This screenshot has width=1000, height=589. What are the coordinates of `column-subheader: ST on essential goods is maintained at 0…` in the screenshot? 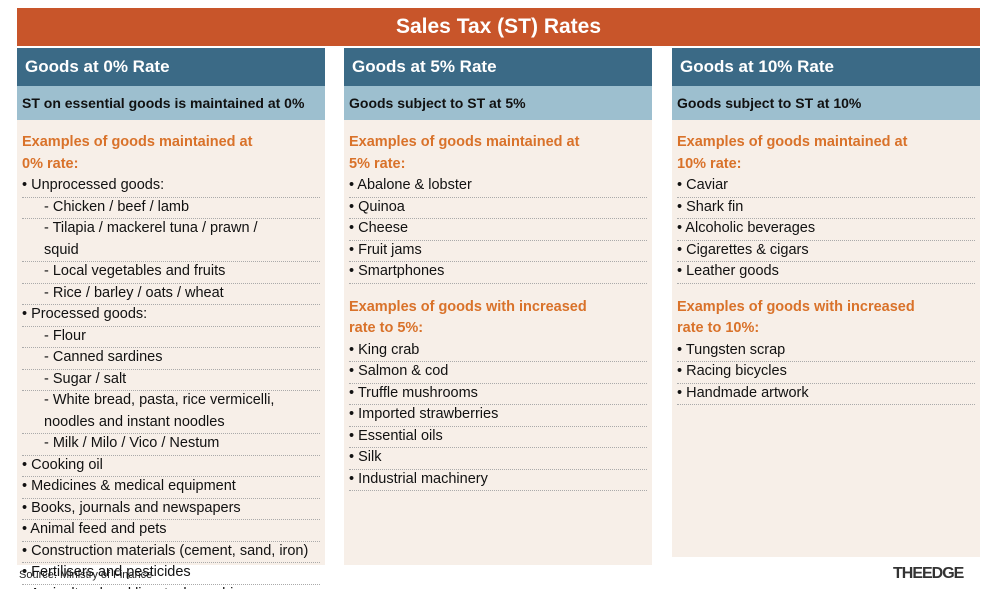 It's located at (171, 103).